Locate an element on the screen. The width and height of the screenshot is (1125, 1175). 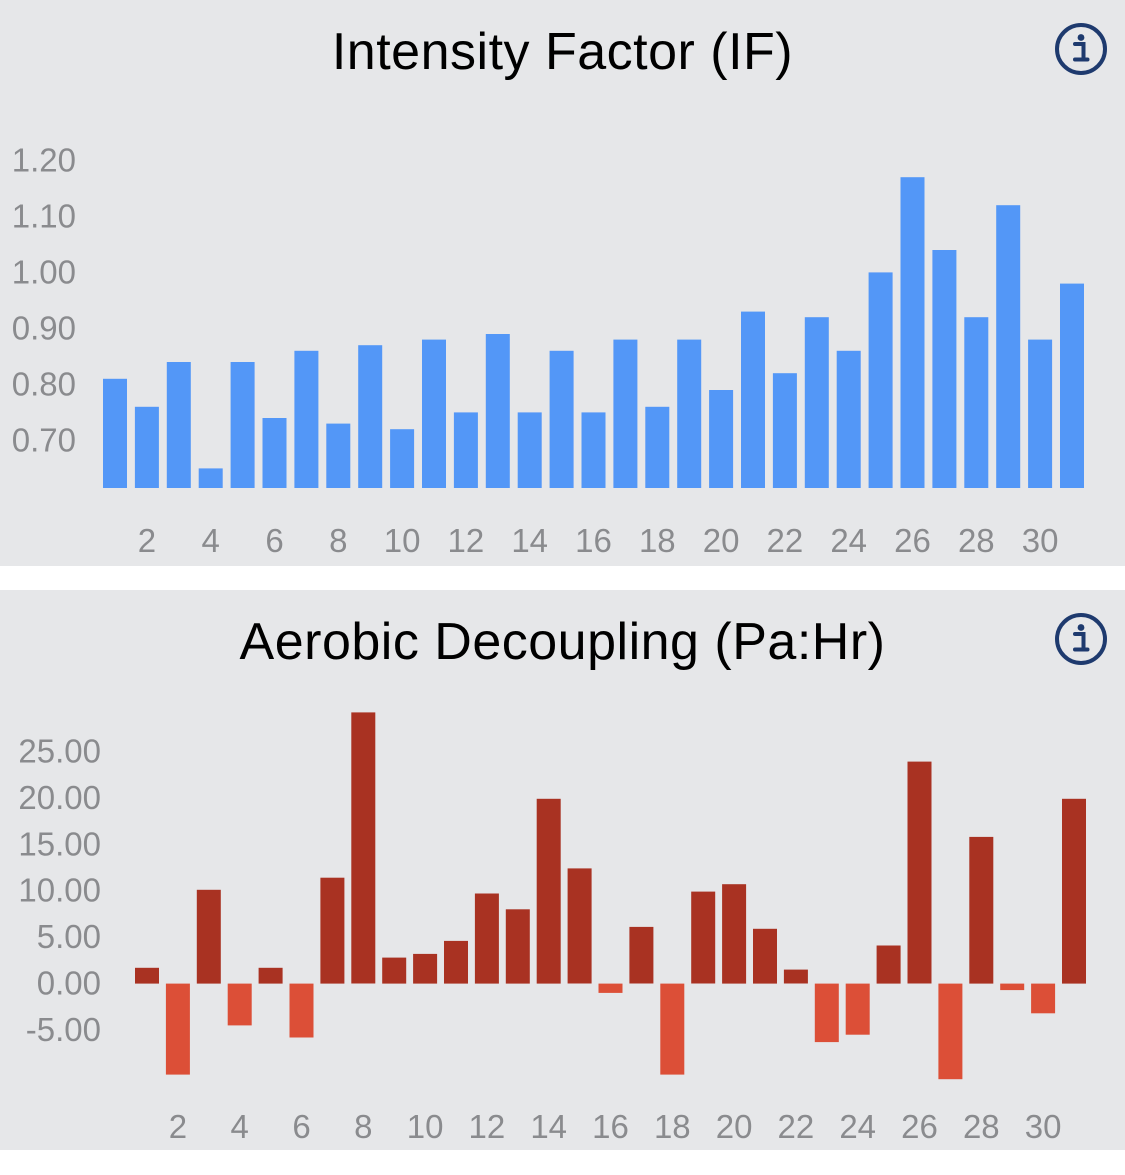
x-tick-label: 2 is located at coordinates (147, 540).